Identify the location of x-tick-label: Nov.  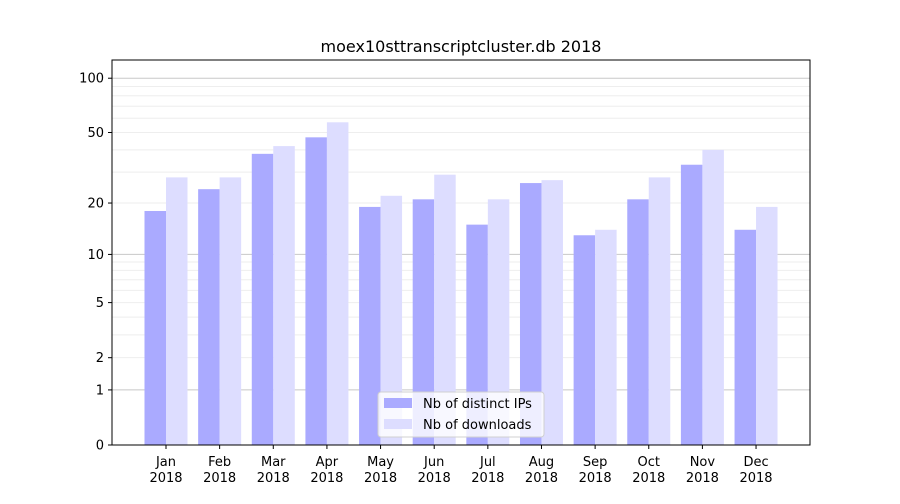
(703, 462).